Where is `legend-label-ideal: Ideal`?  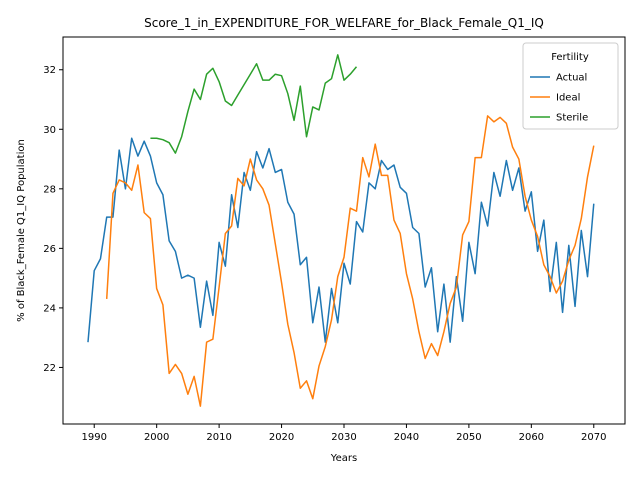
legend-label-ideal: Ideal is located at coordinates (568, 98).